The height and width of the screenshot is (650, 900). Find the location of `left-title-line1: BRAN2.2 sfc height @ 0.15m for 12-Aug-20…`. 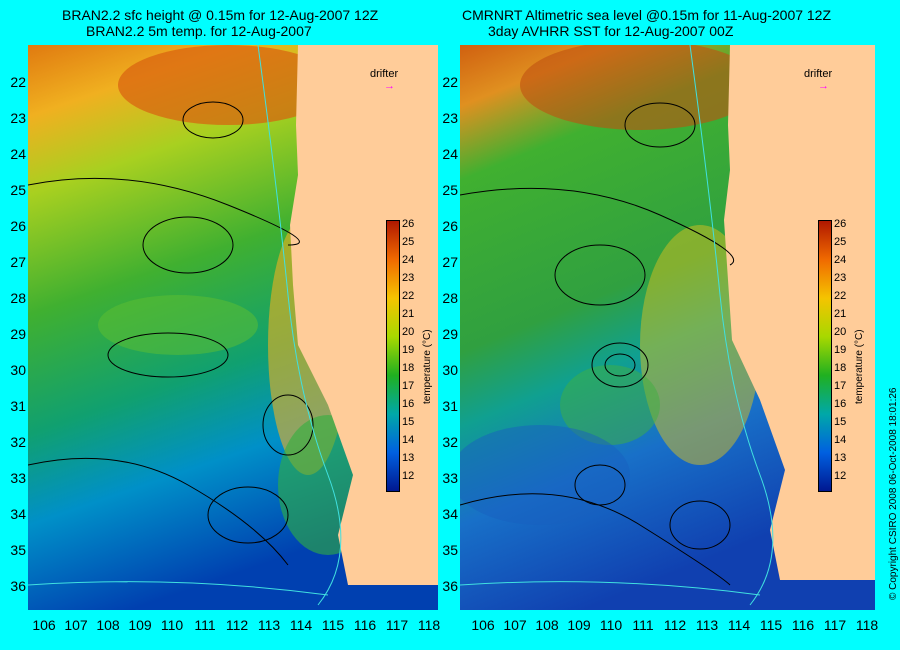

left-title-line1: BRAN2.2 sfc height @ 0.15m for 12-Aug-20… is located at coordinates (220, 15).